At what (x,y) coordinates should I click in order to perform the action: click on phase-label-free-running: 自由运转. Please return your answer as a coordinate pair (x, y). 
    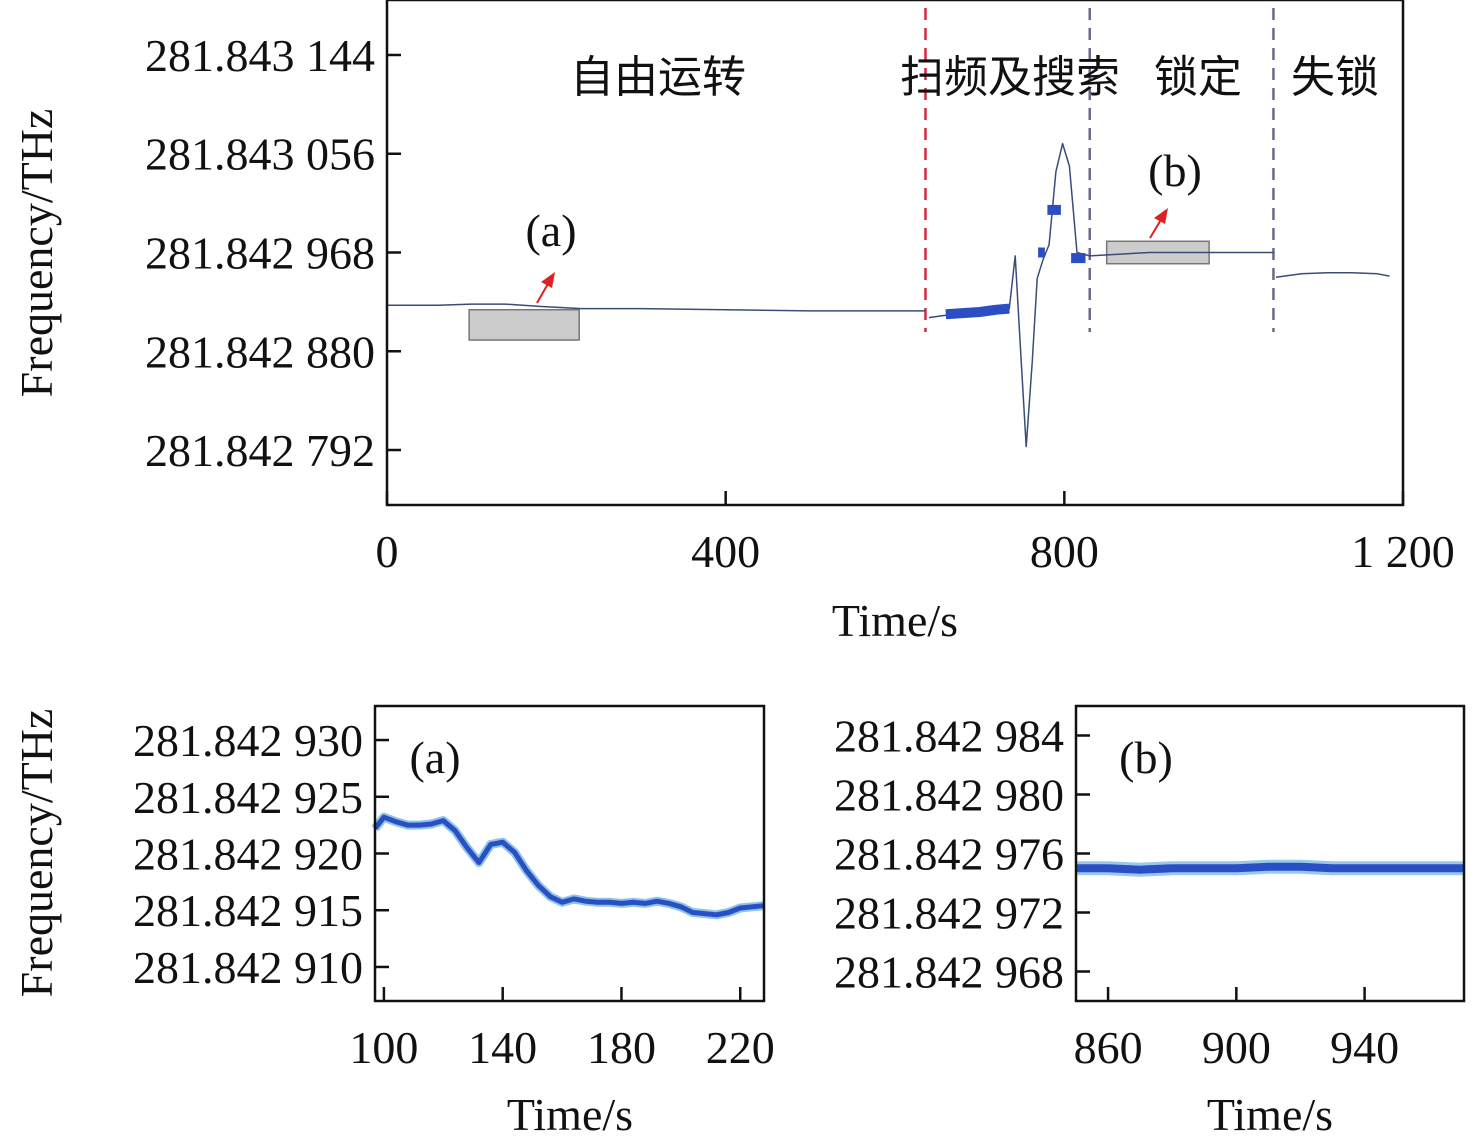
    Looking at the image, I should click on (658, 77).